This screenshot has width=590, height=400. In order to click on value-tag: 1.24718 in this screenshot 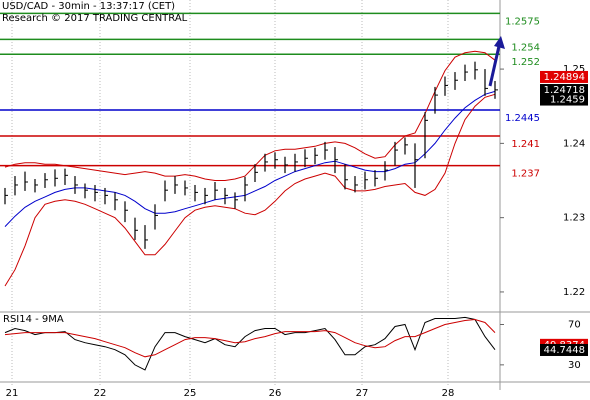, I will do `click(564, 90)`.